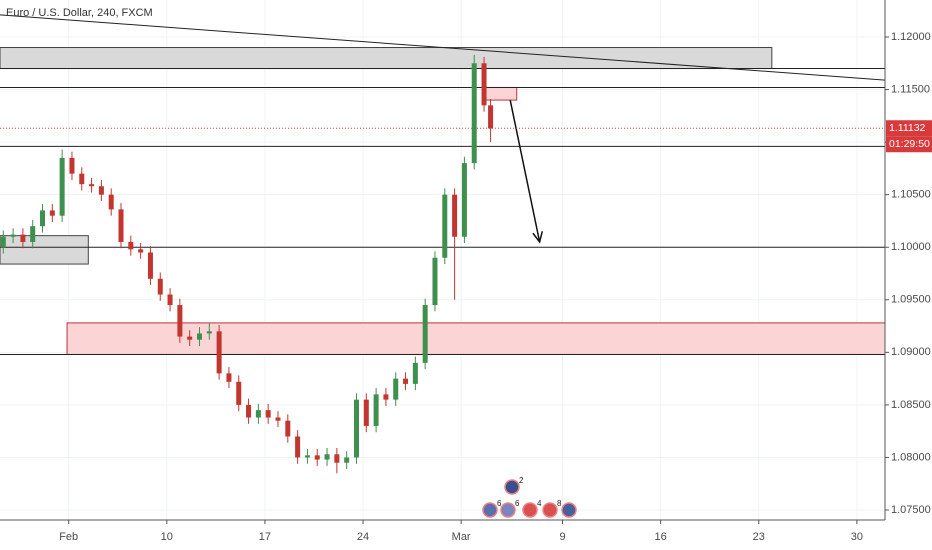 The width and height of the screenshot is (932, 550). I want to click on event-count: 2, so click(521, 480).